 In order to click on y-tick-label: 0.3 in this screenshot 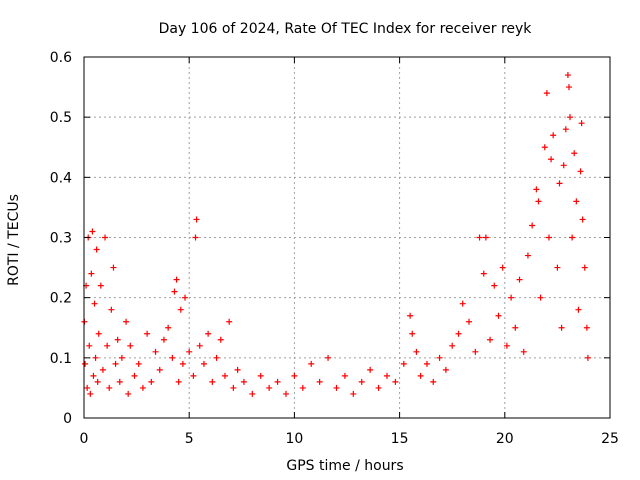, I will do `click(61, 239)`.